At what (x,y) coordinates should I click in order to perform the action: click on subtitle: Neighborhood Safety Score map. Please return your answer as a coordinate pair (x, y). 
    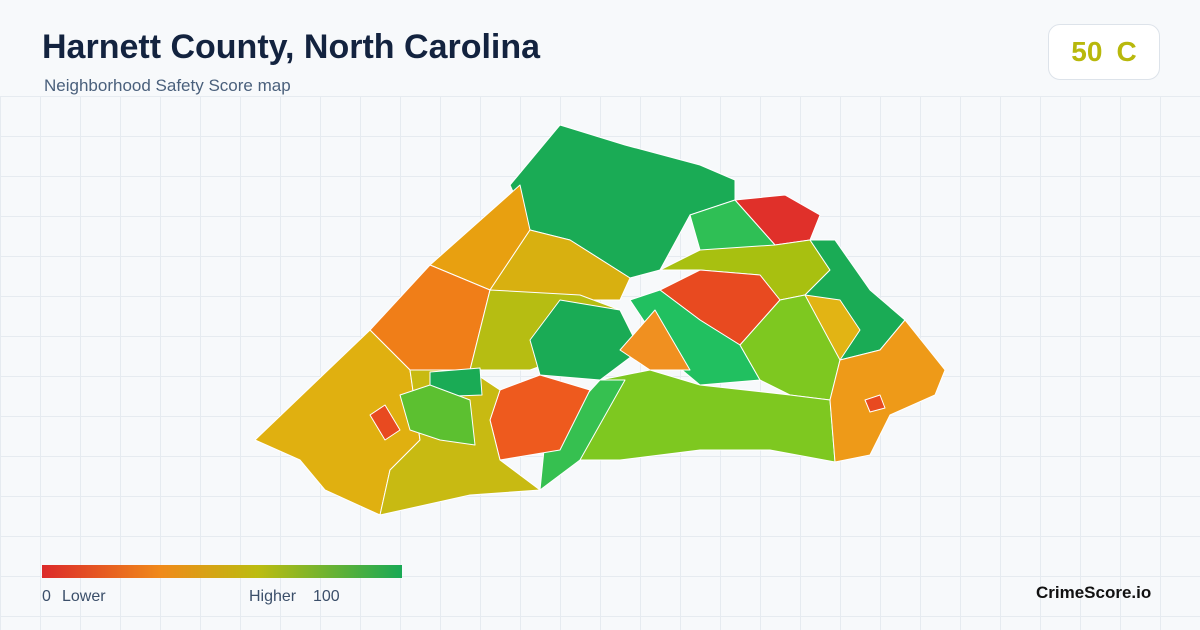
    Looking at the image, I should click on (167, 85).